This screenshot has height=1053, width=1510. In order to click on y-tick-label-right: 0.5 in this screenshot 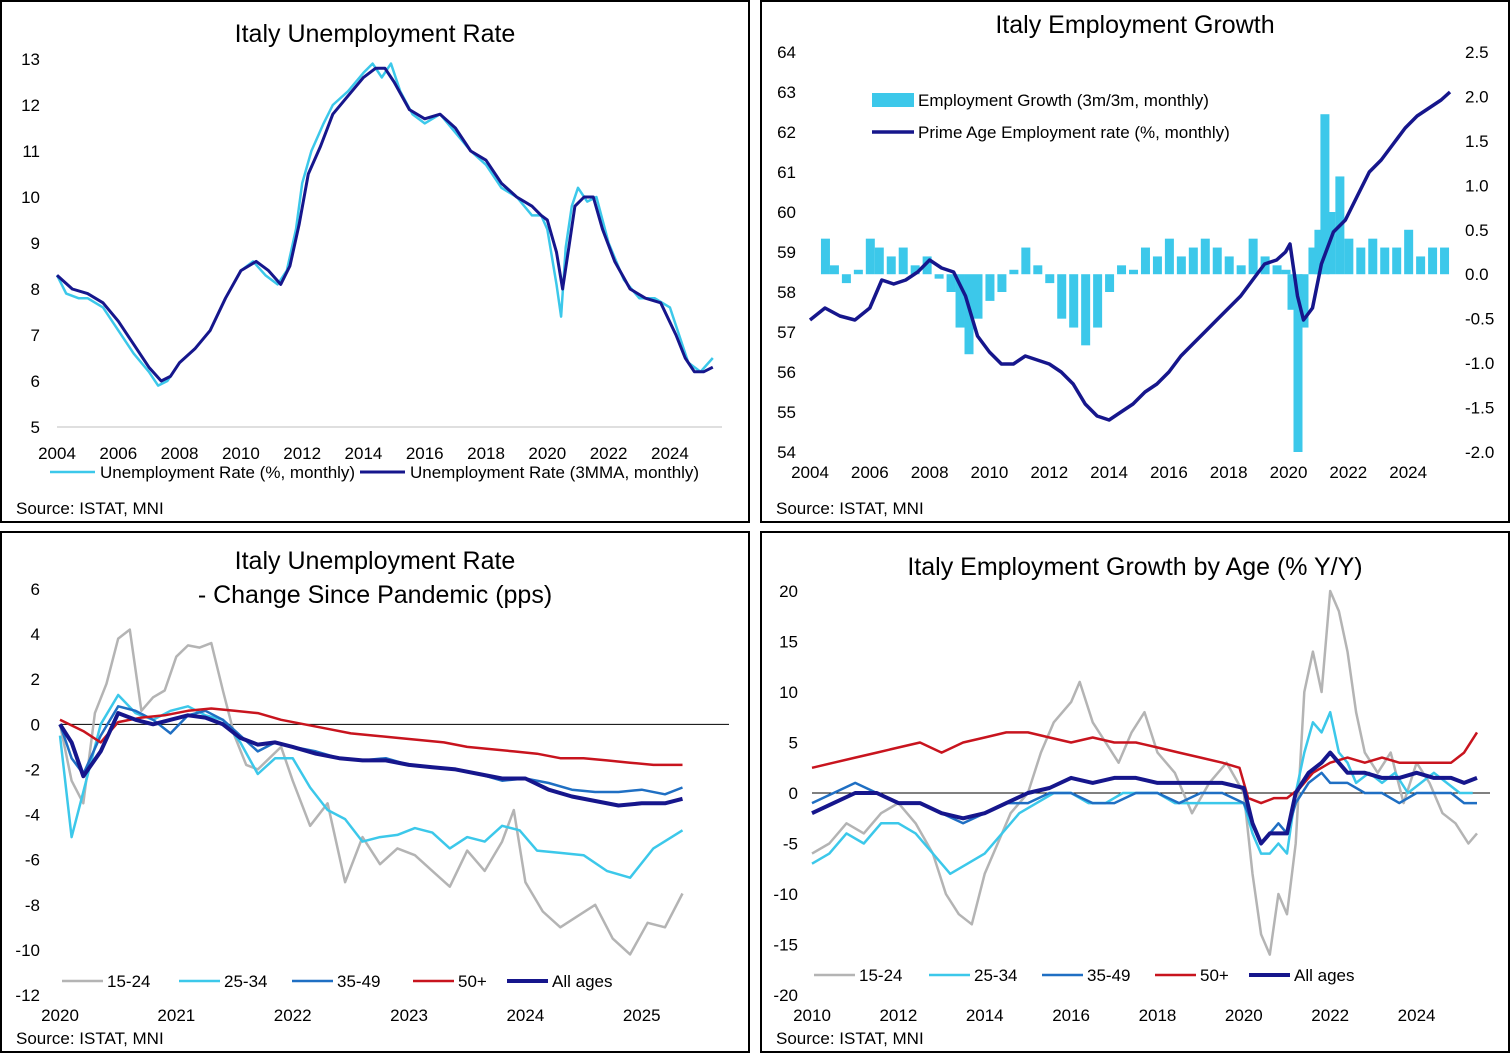, I will do `click(1477, 230)`.